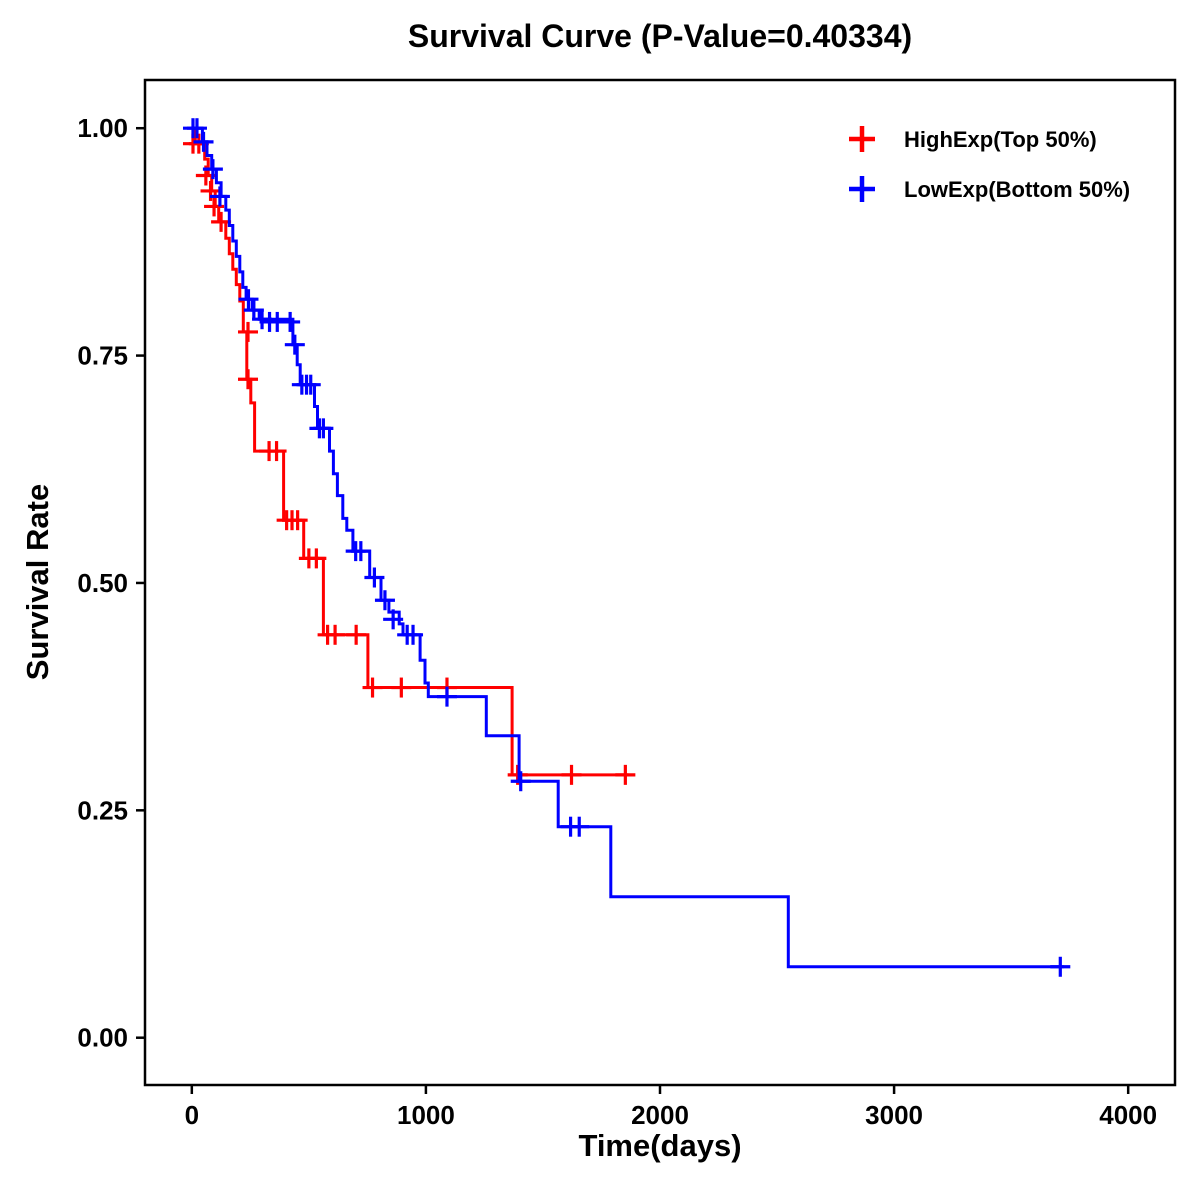 This screenshot has width=1200, height=1200. What do you see at coordinates (1128, 1115) in the screenshot?
I see `x-tick-label: 4000` at bounding box center [1128, 1115].